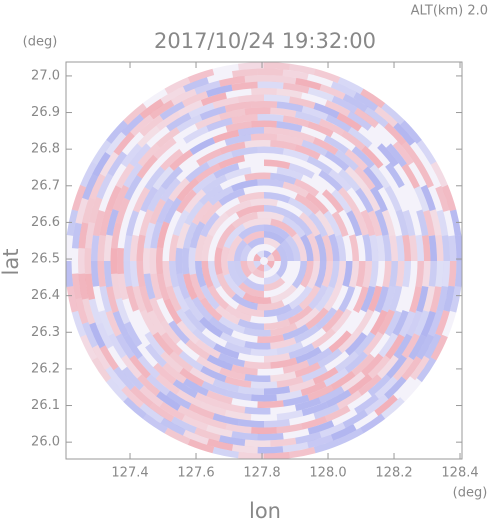 The height and width of the screenshot is (521, 491). I want to click on y-tick-label: 27.0, so click(45, 75).